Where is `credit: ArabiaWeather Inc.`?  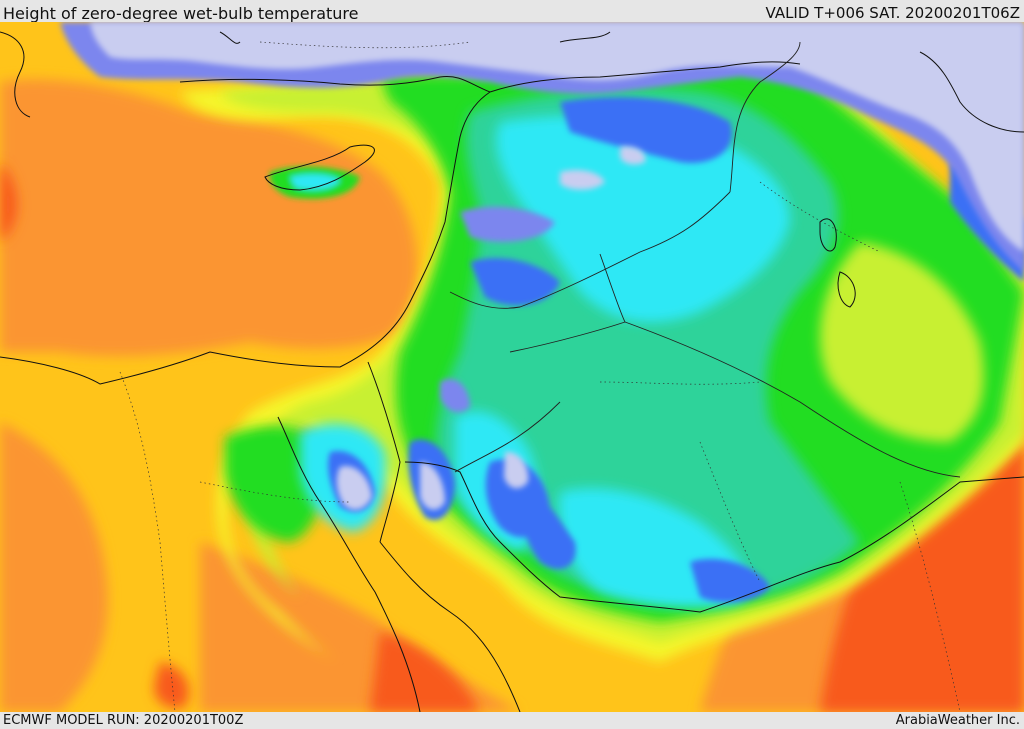
credit: ArabiaWeather Inc. is located at coordinates (957, 720).